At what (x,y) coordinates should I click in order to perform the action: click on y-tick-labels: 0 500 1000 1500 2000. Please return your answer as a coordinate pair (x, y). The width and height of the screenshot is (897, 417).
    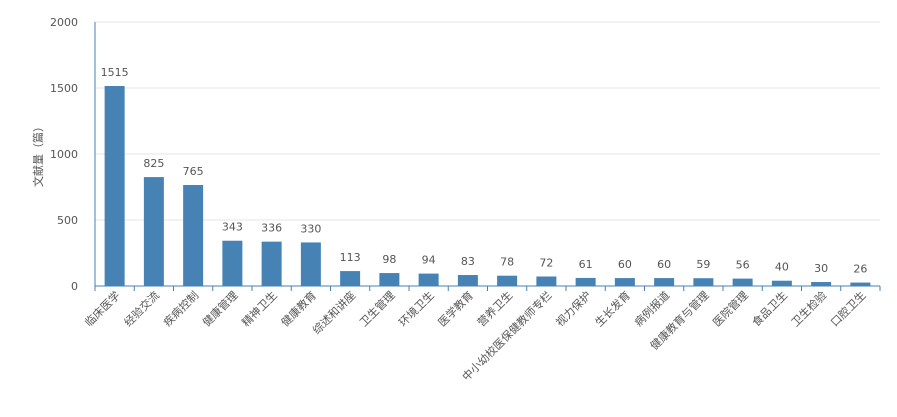
    Looking at the image, I should click on (64, 154).